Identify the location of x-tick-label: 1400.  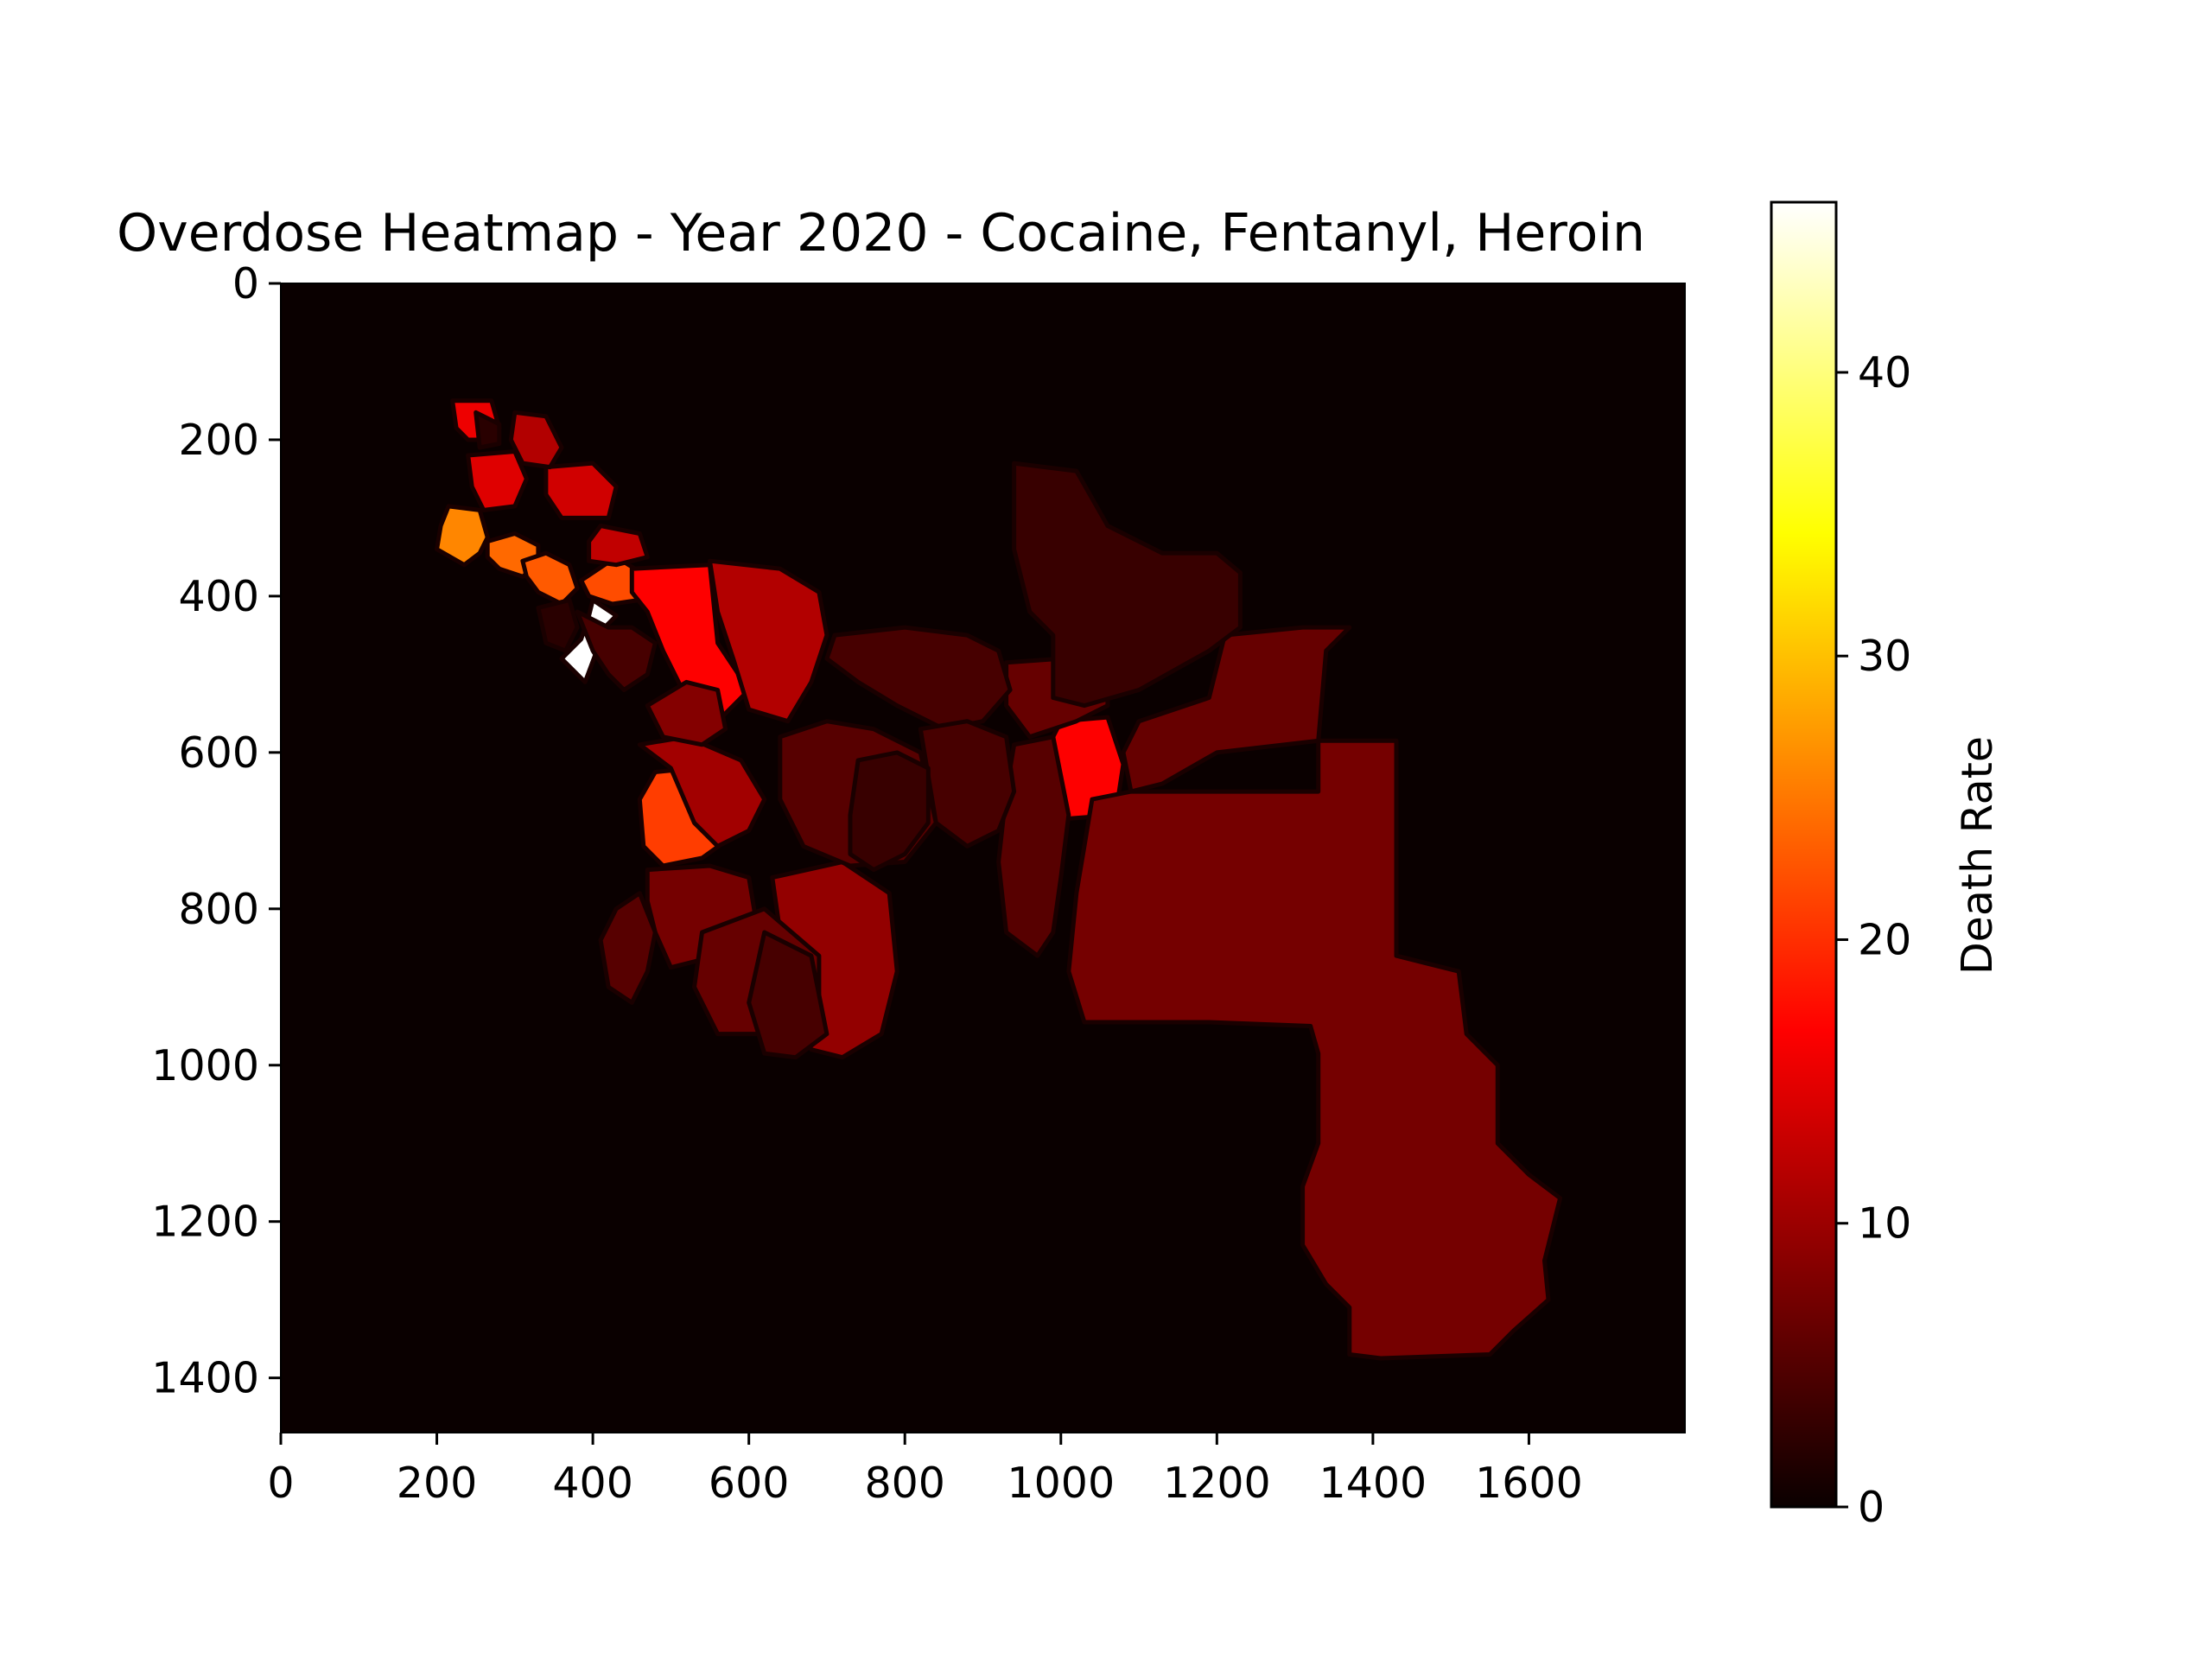
(1373, 1483).